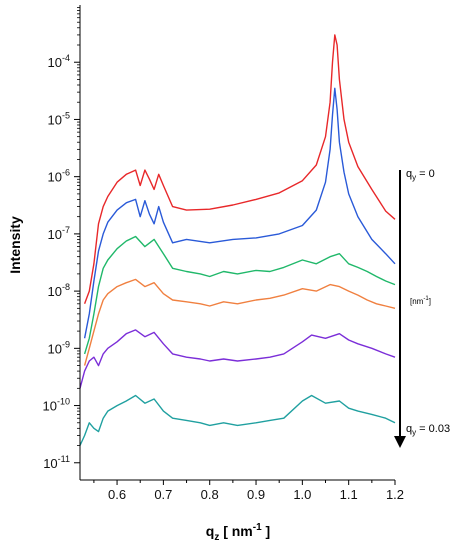 The image size is (467, 550). I want to click on x-tick-label: 0.8, so click(210, 494).